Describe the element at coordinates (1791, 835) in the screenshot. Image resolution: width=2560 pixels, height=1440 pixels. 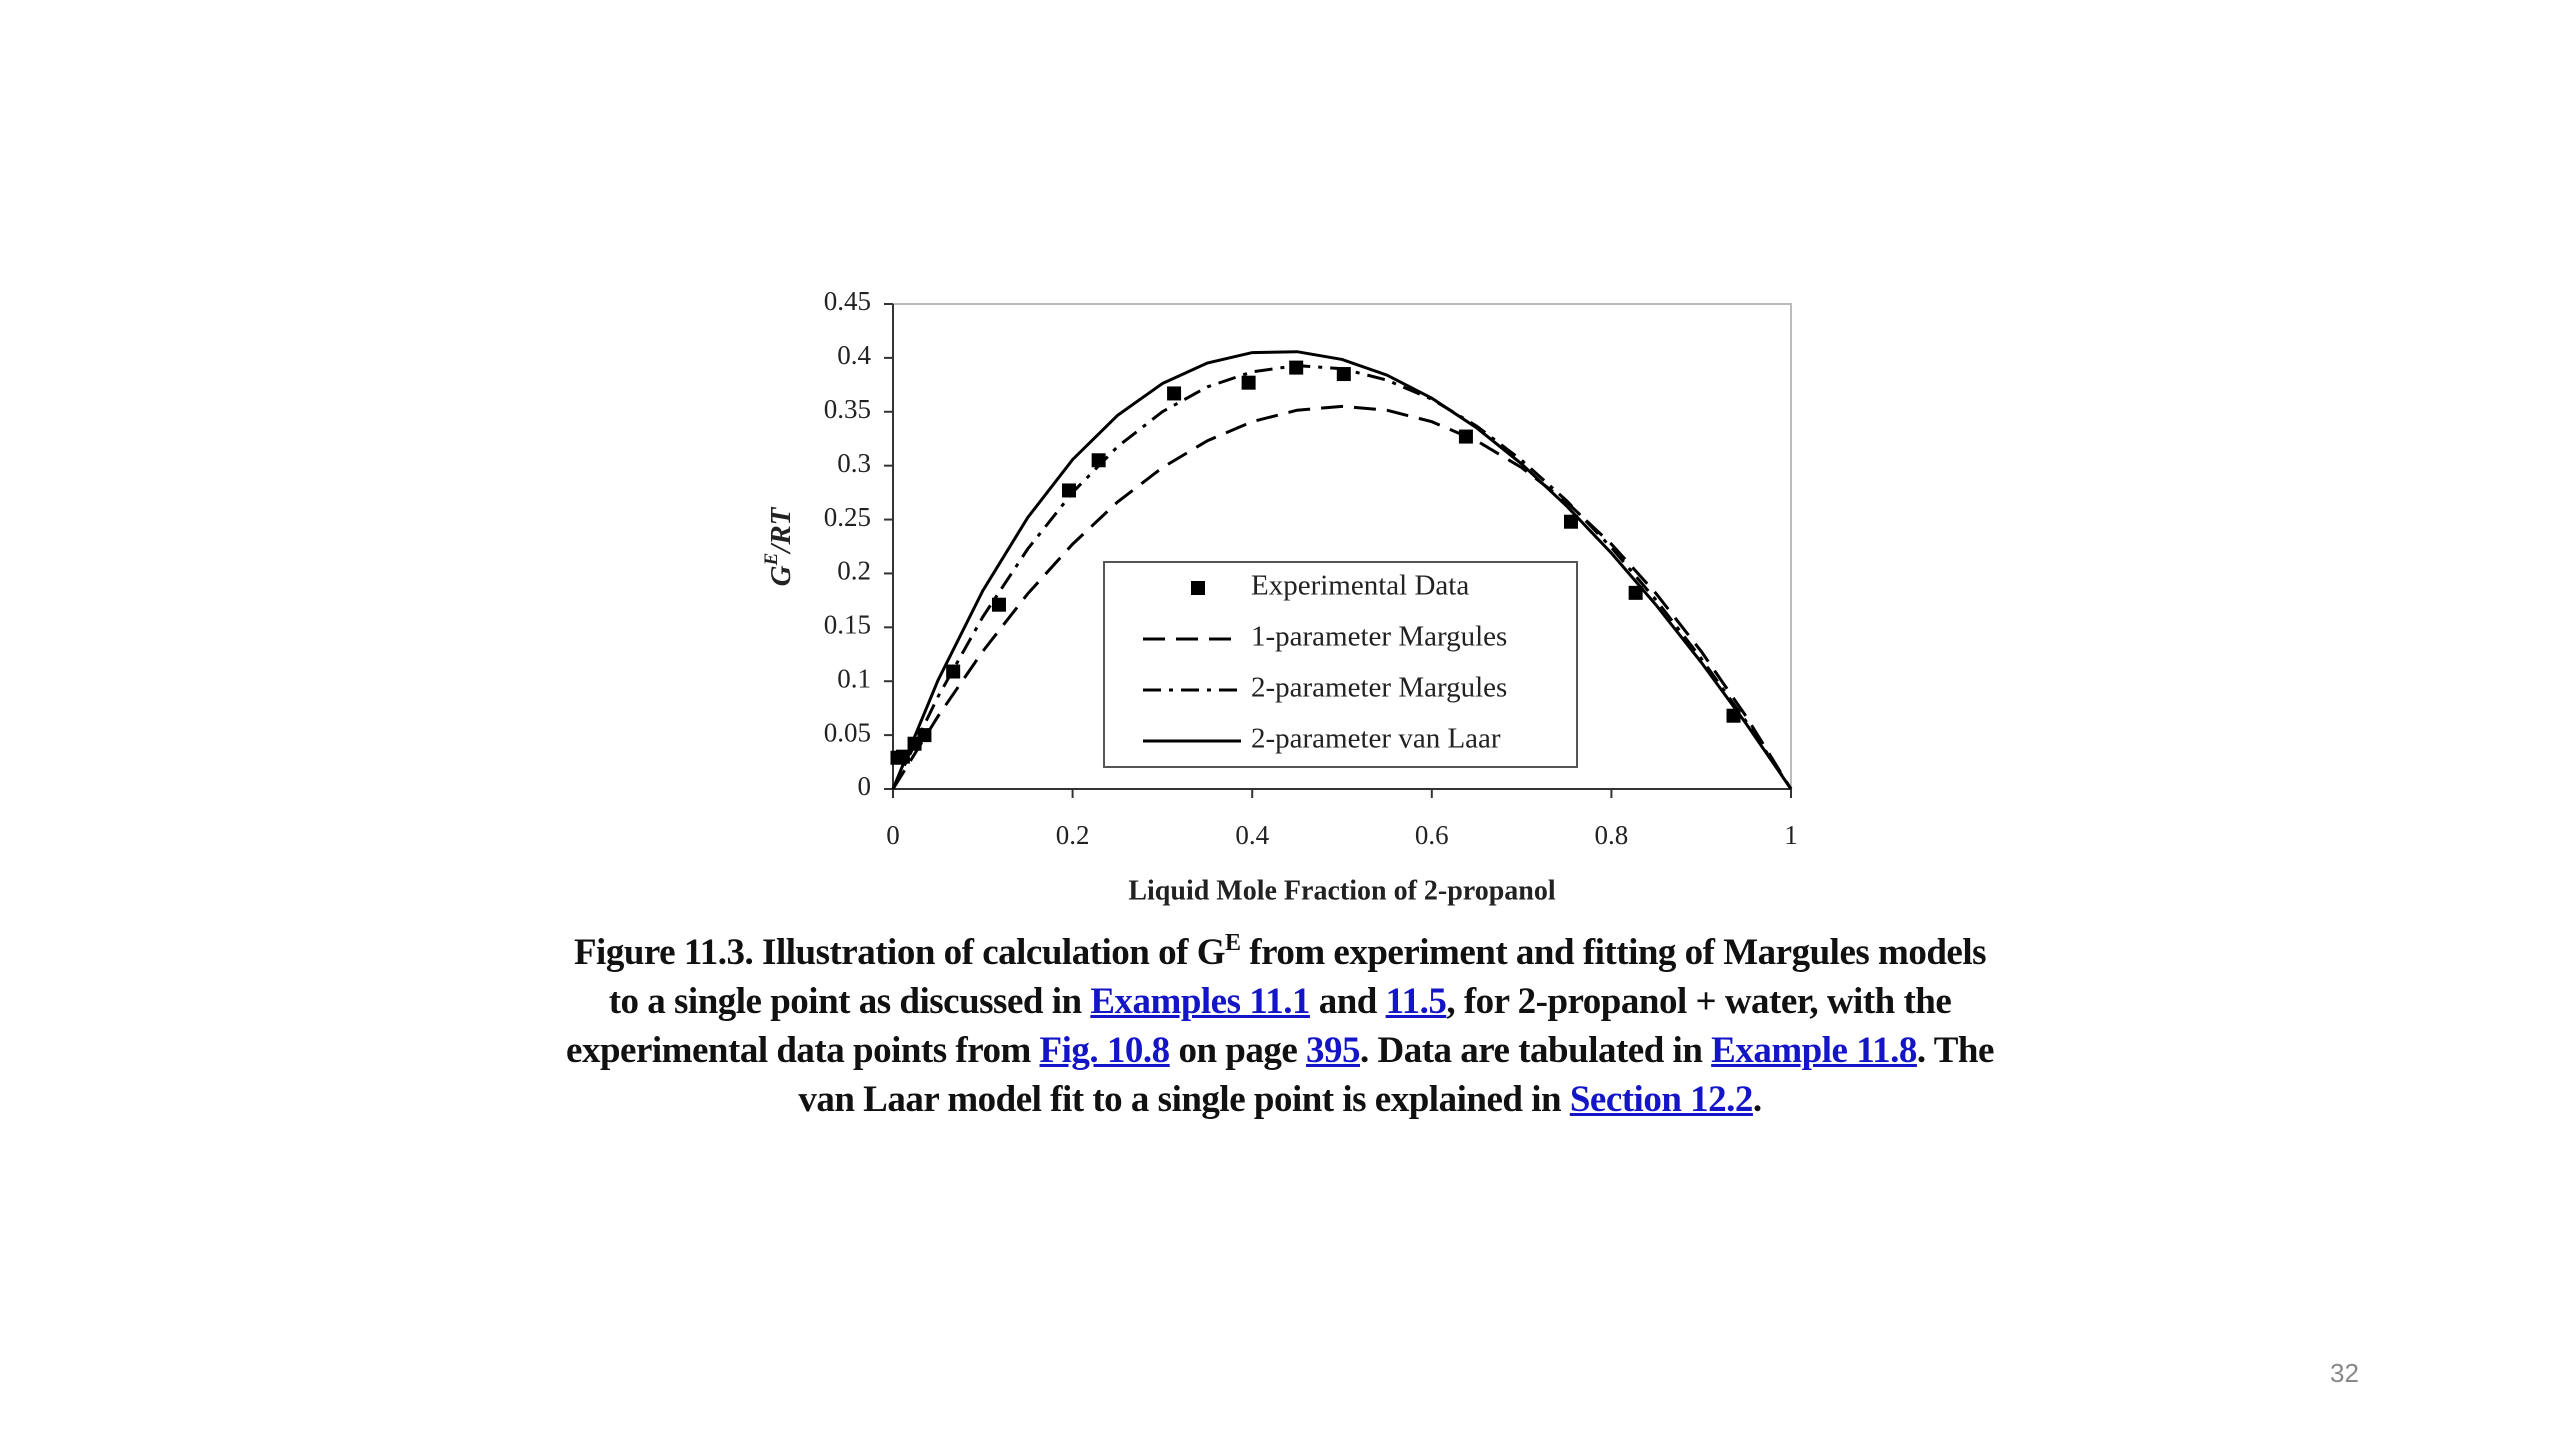
I see `x-tick-label: 1` at that location.